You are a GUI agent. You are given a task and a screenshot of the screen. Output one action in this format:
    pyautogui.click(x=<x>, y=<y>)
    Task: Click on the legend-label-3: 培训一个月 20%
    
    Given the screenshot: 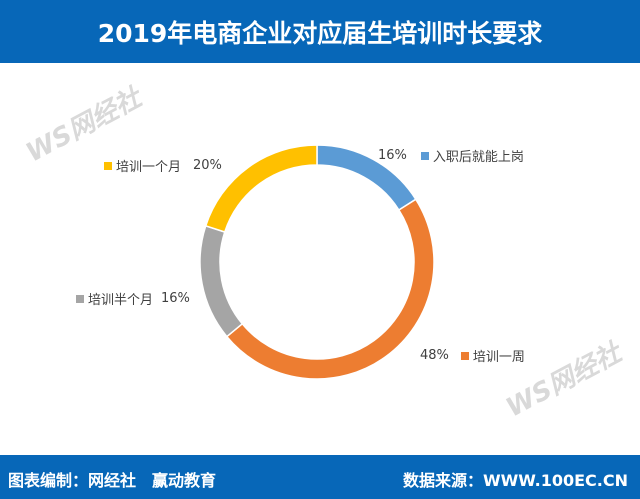 What is the action you would take?
    pyautogui.click(x=163, y=165)
    